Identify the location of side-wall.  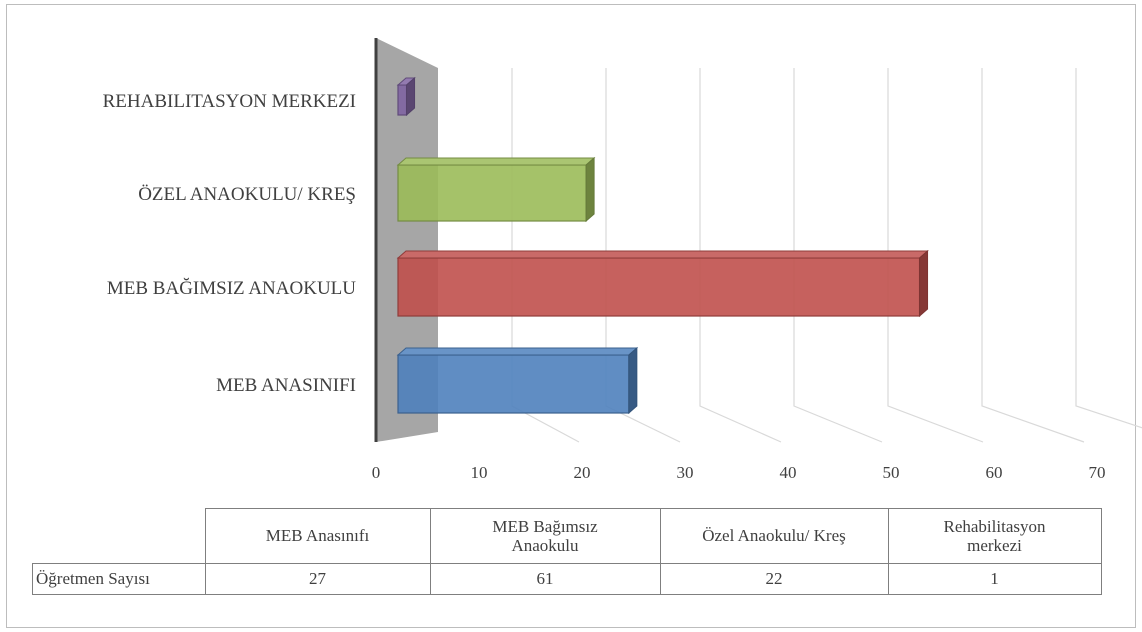
(407, 240).